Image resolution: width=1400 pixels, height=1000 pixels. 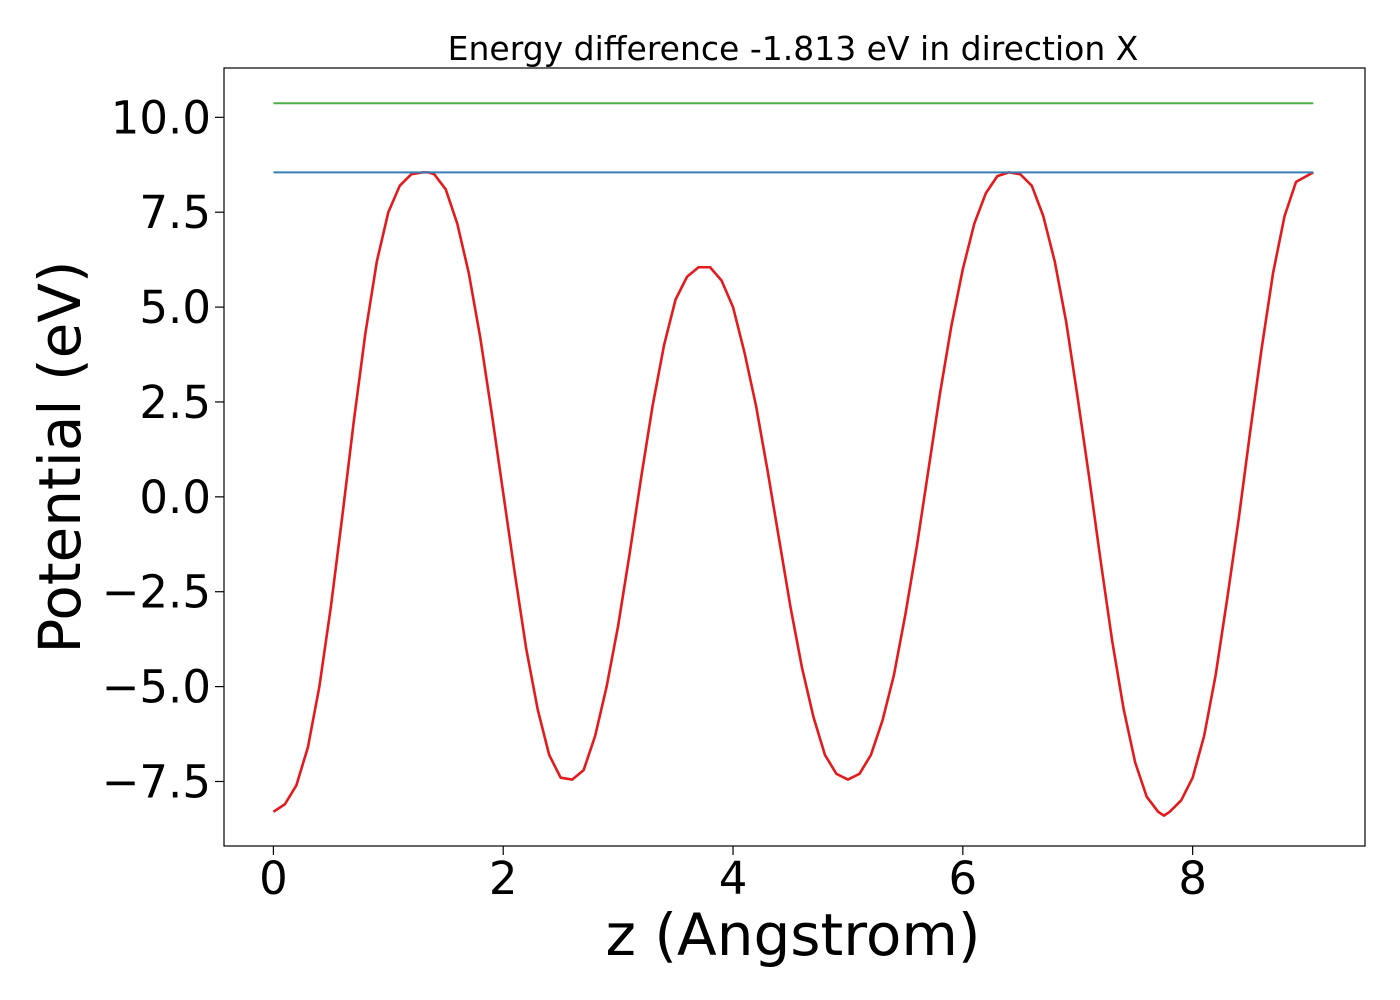 What do you see at coordinates (793, 935) in the screenshot?
I see `x-axis-label: z (Angstrom)` at bounding box center [793, 935].